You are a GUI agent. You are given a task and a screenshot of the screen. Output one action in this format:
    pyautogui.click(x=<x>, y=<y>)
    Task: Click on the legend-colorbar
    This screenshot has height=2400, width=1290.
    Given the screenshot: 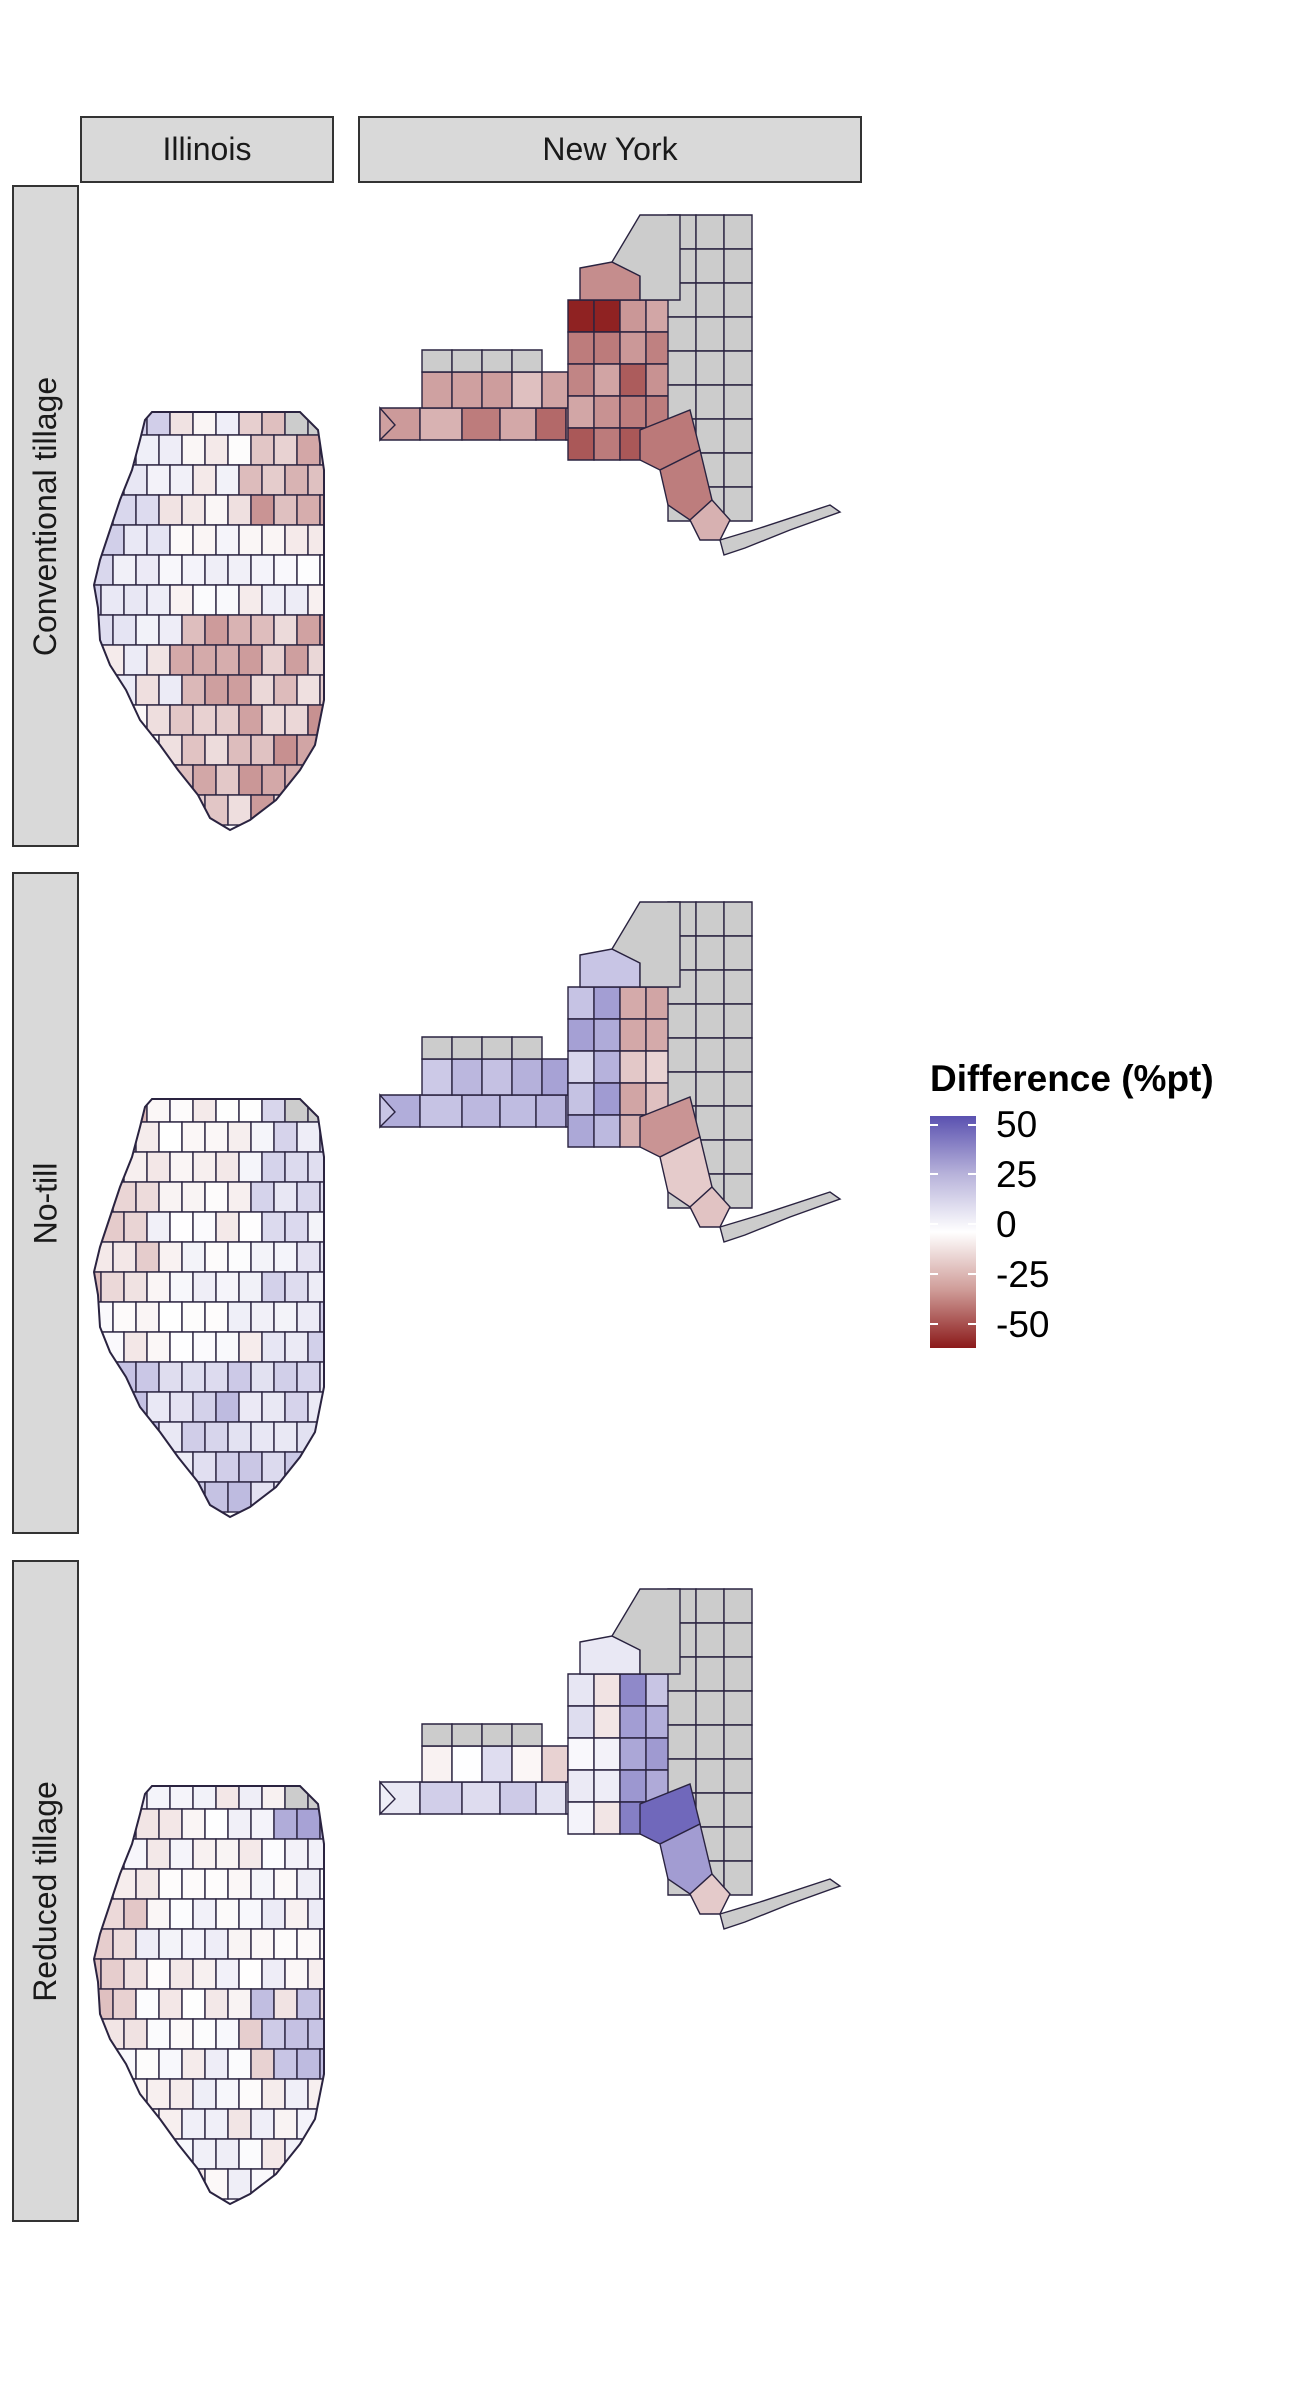 What is the action you would take?
    pyautogui.click(x=953, y=1232)
    